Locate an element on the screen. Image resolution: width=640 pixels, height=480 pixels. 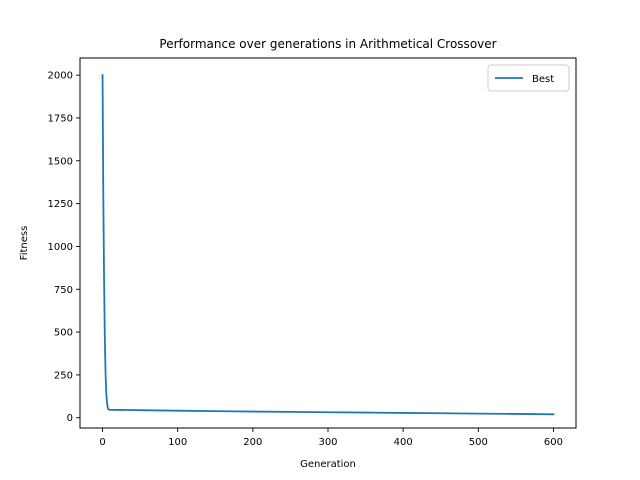
legend-label-best: Best is located at coordinates (543, 79).